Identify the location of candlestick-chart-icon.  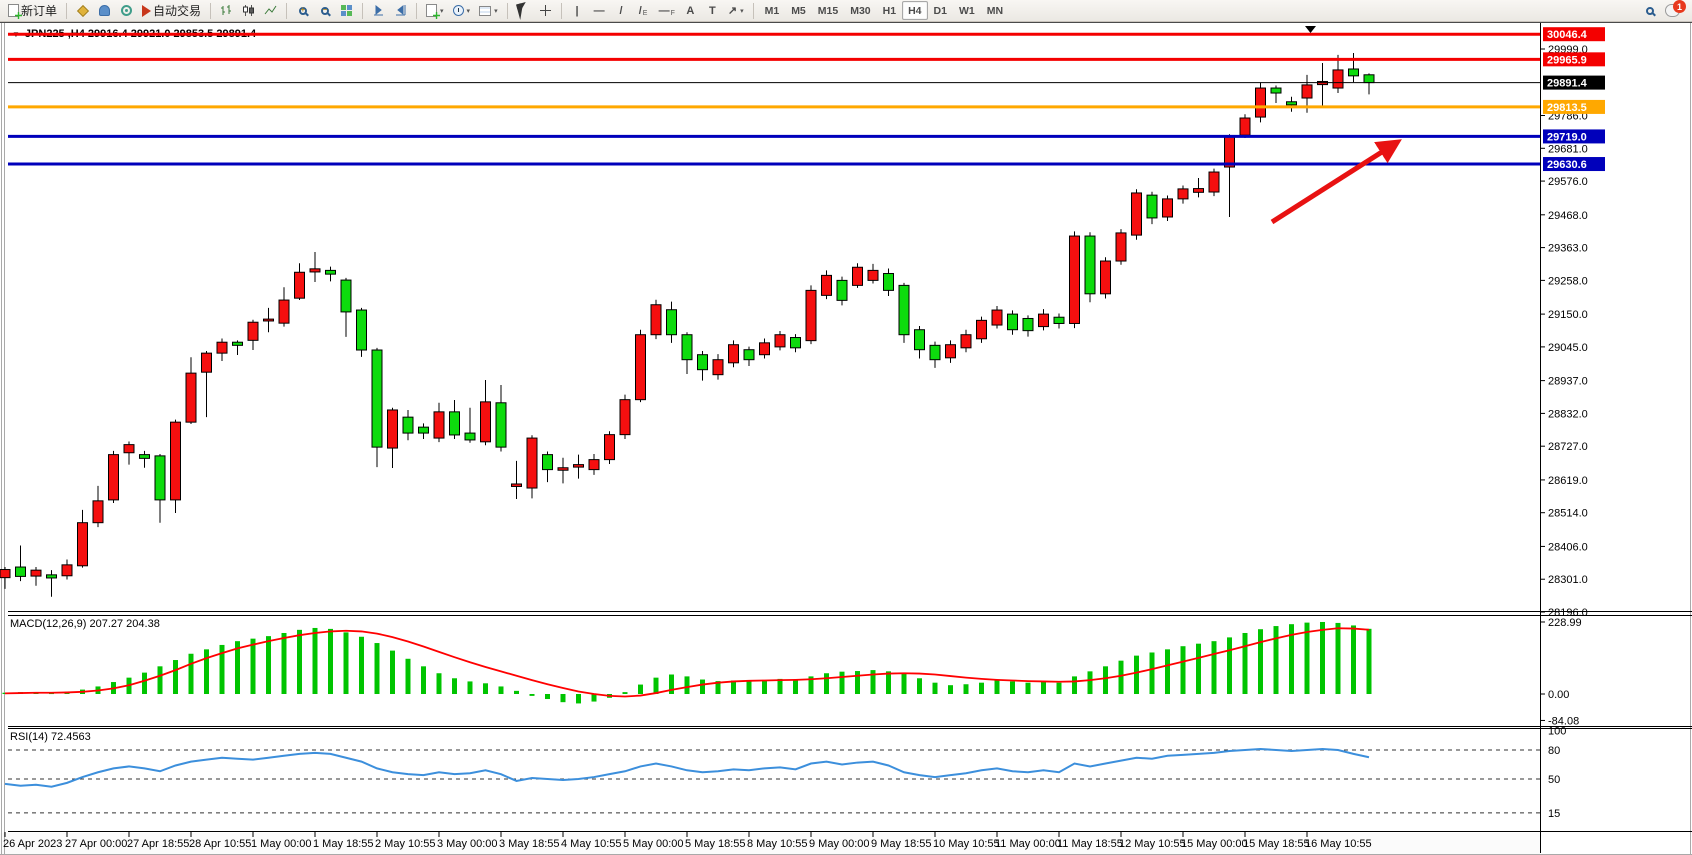
(249, 10).